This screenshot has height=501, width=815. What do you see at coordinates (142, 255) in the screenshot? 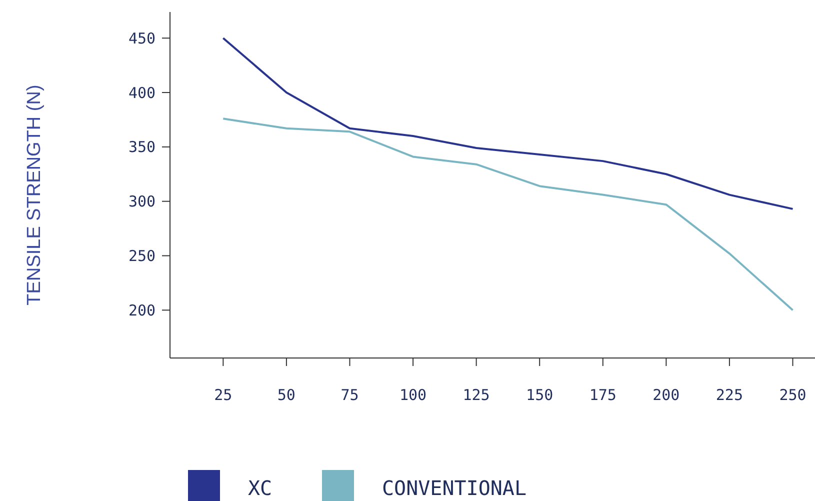
I see `y-tick-label: 250` at bounding box center [142, 255].